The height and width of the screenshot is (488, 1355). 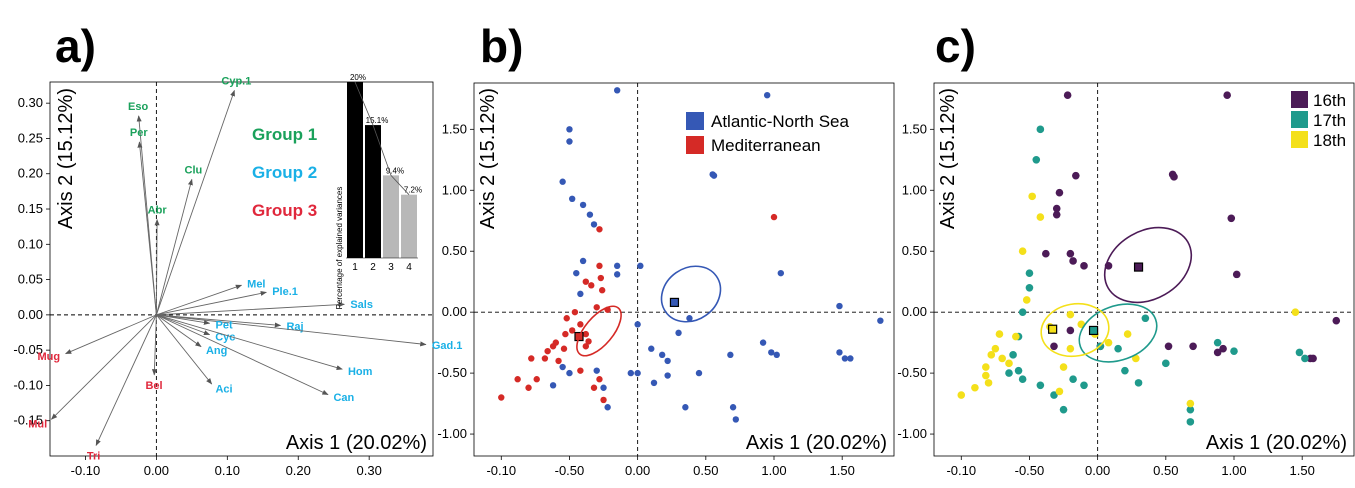 What do you see at coordinates (391, 267) in the screenshot?
I see `inset-bar-category-3: 3` at bounding box center [391, 267].